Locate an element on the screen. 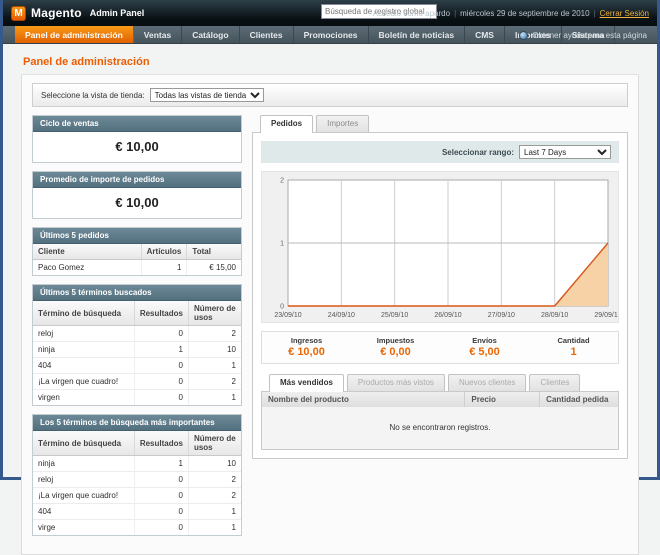 The height and width of the screenshot is (555, 660). logo-subtitle: Admin Panel is located at coordinates (117, 13).